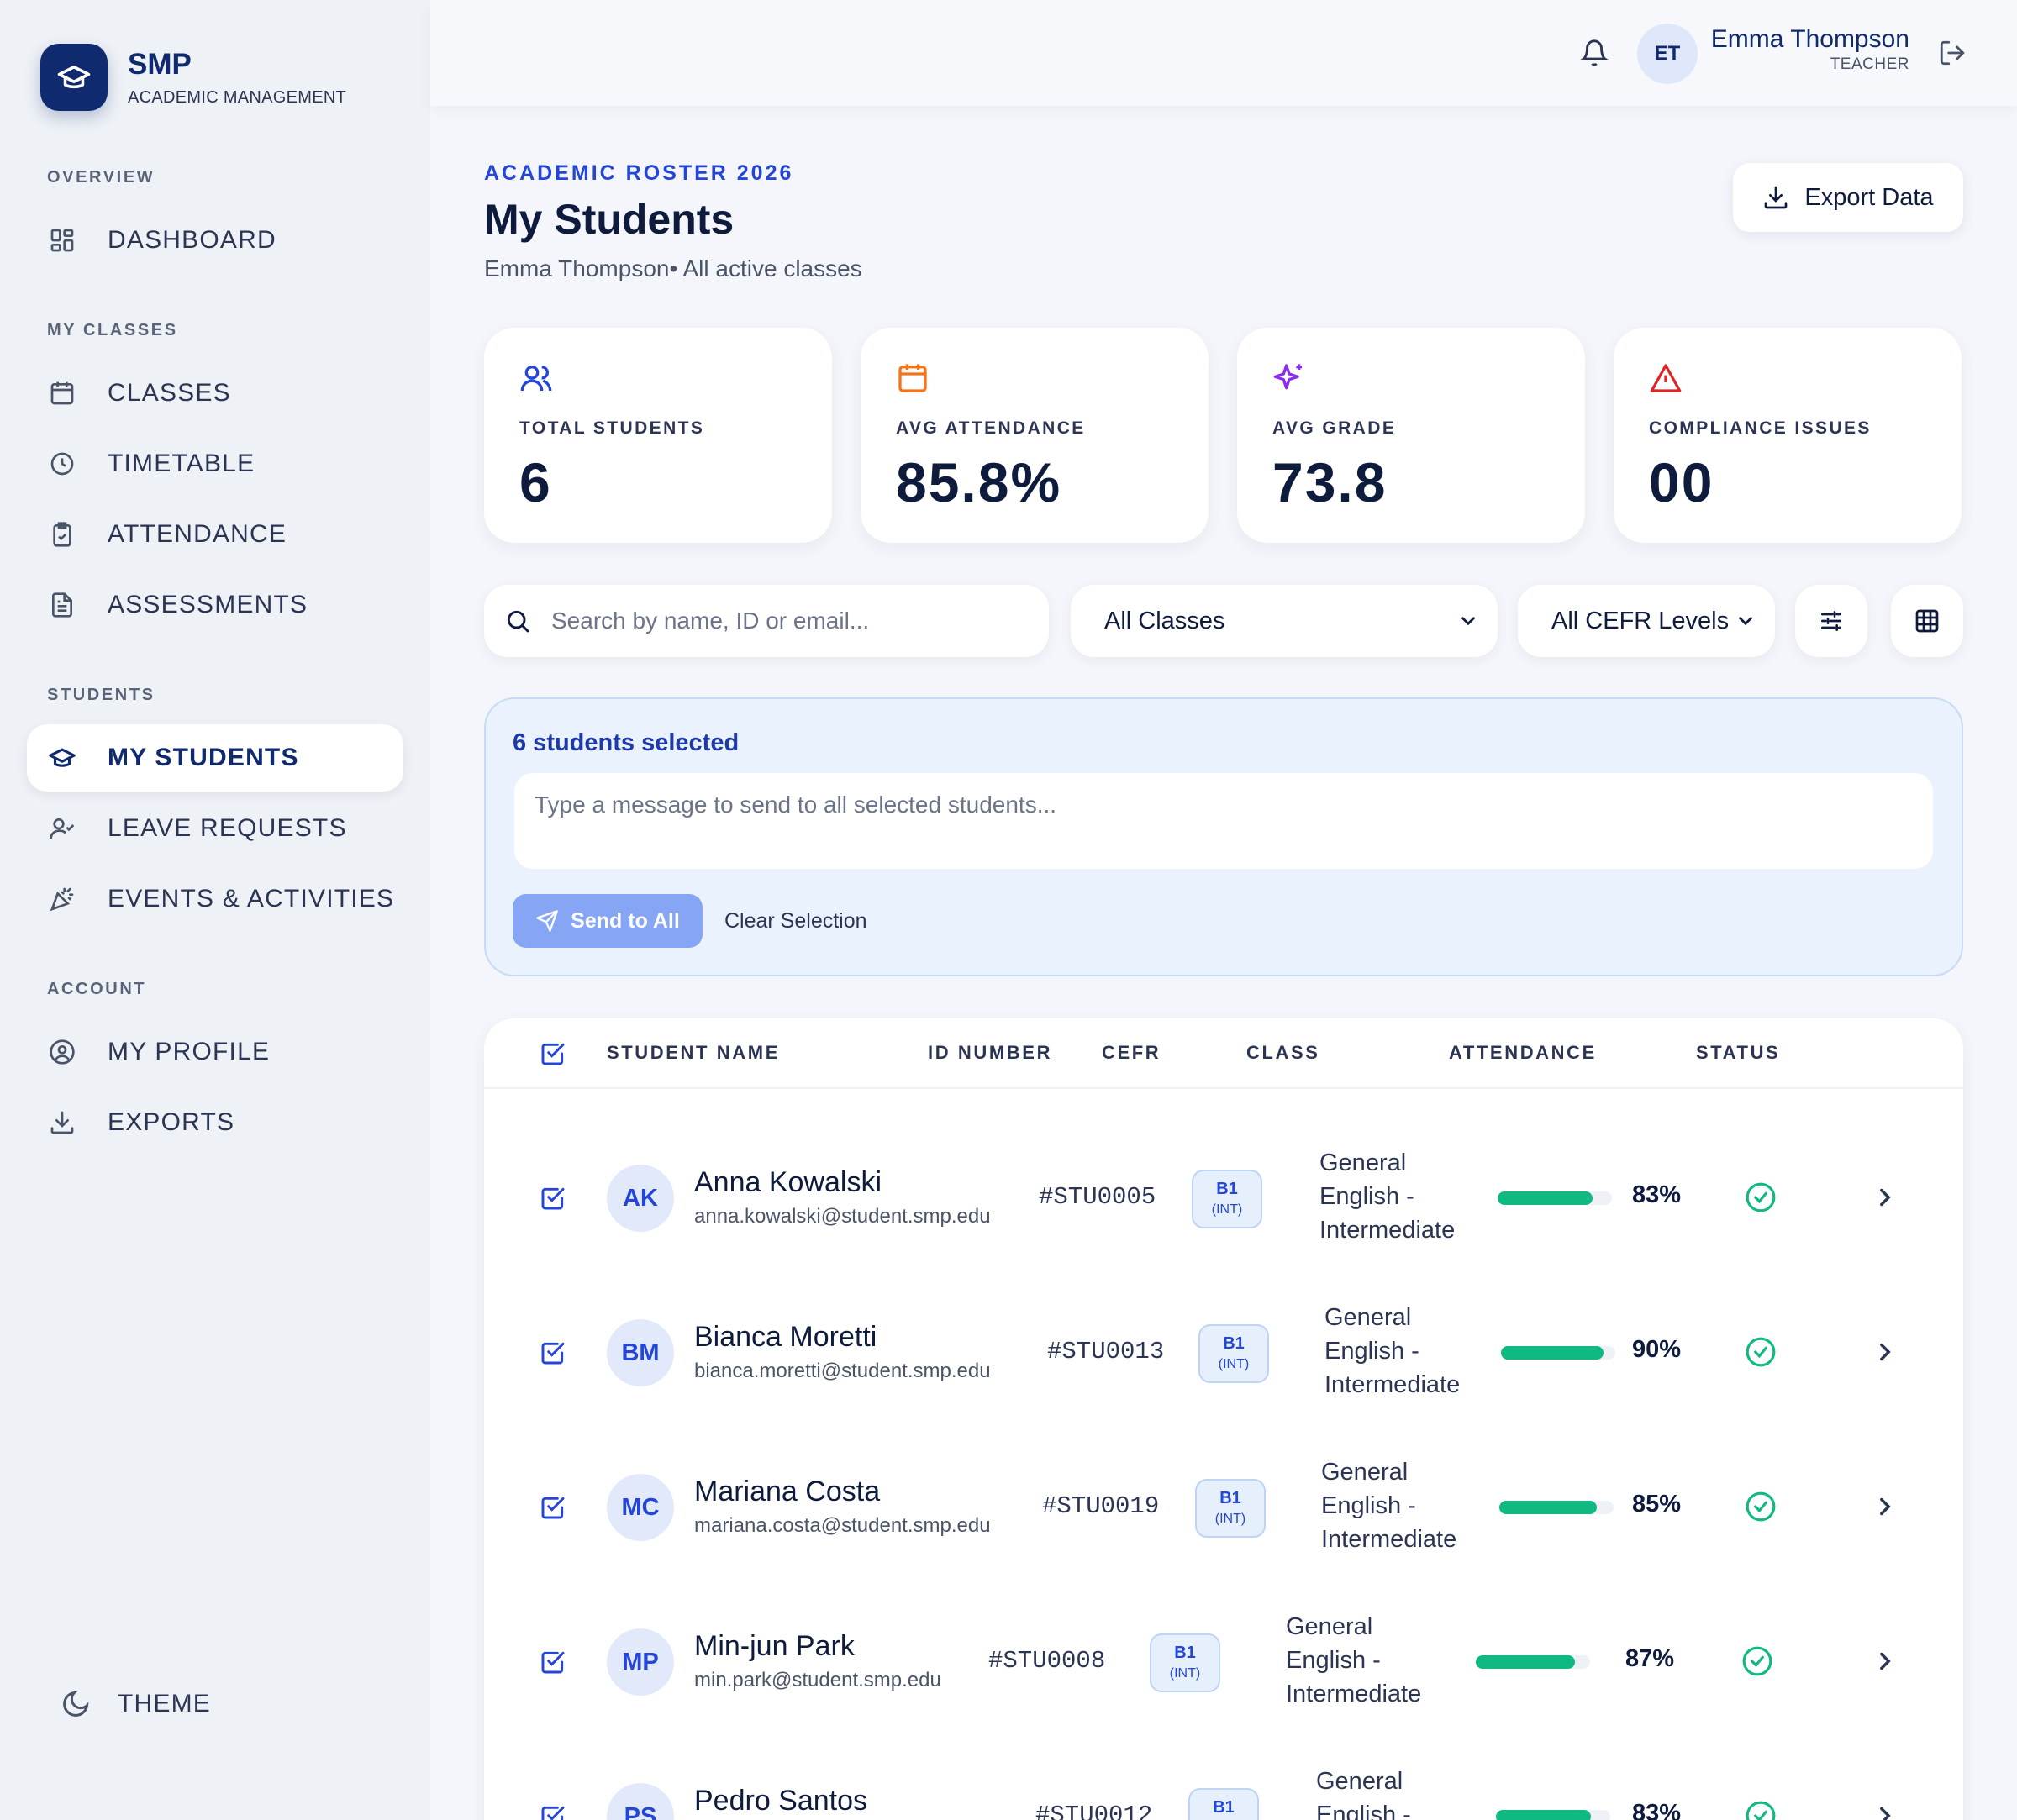 This screenshot has width=2017, height=1820. What do you see at coordinates (62, 464) in the screenshot?
I see `clock-icon` at bounding box center [62, 464].